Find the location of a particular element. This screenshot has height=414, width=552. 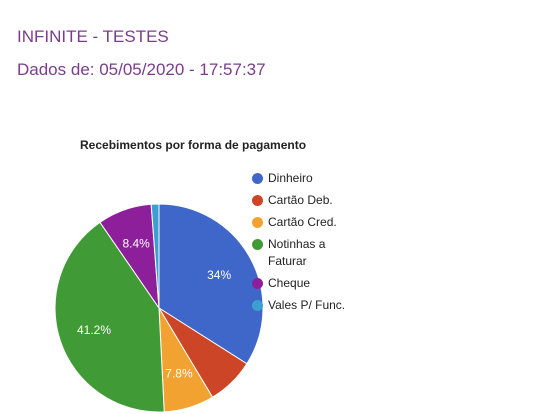

legend-item-4: Cheque is located at coordinates (305, 283).